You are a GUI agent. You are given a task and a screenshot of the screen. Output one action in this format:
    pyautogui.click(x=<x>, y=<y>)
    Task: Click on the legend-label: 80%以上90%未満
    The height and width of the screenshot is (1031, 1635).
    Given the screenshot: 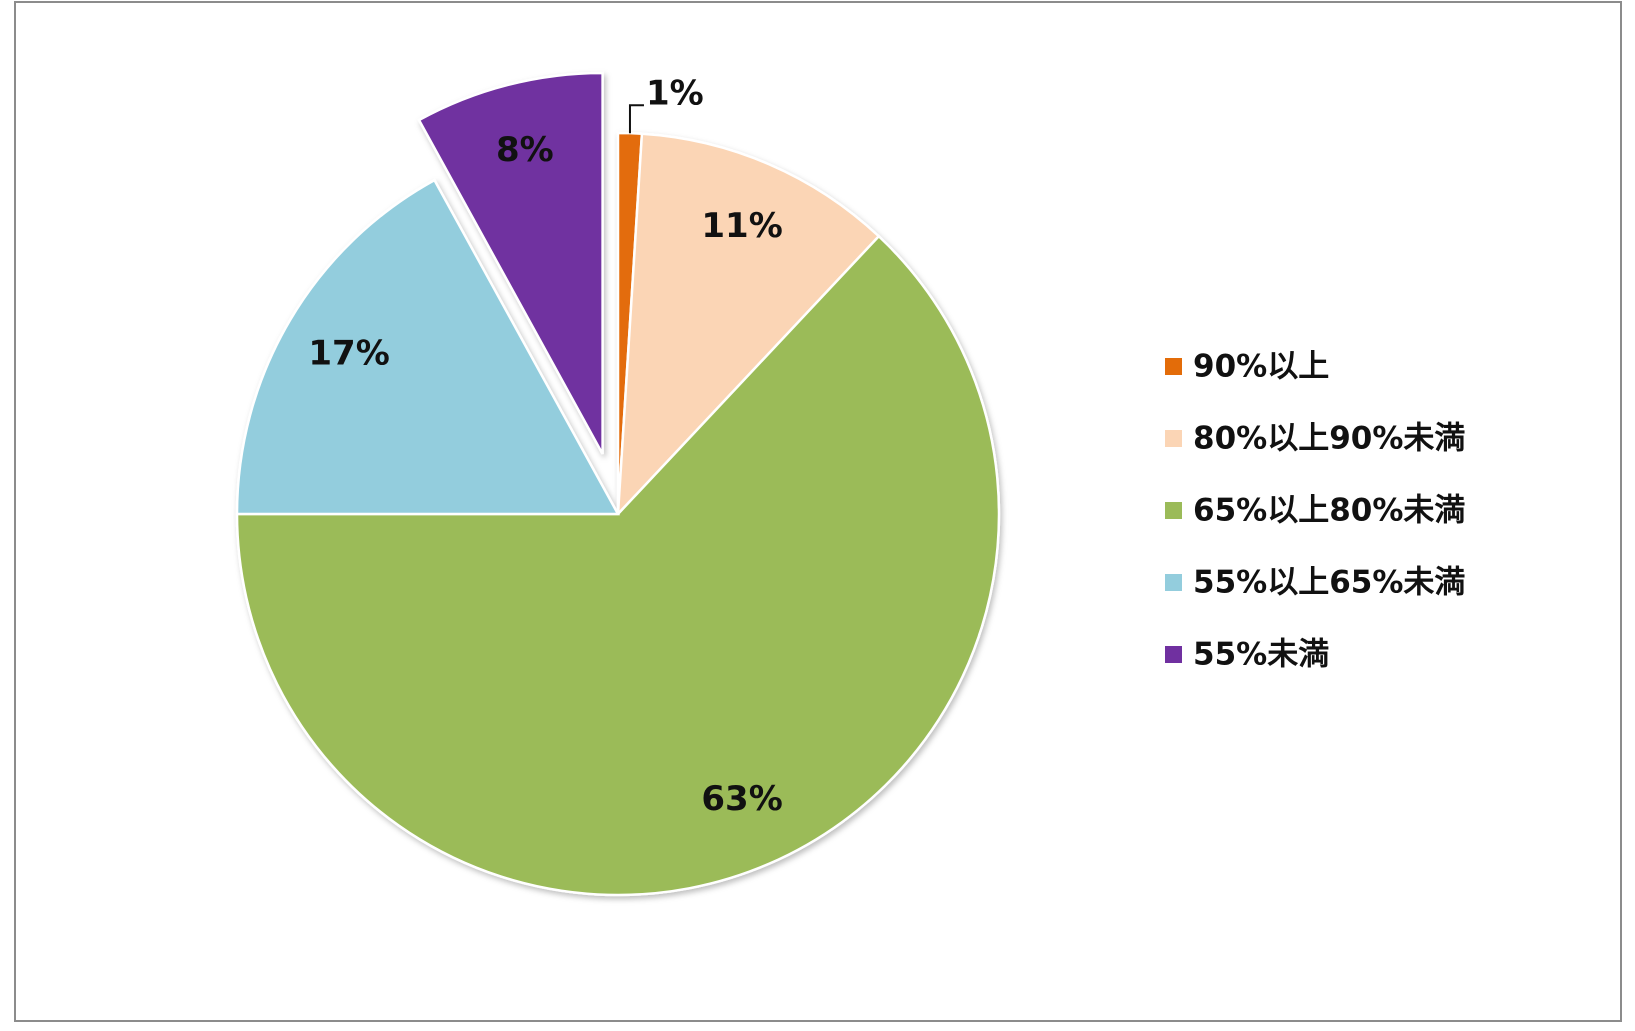 What is the action you would take?
    pyautogui.click(x=1329, y=439)
    